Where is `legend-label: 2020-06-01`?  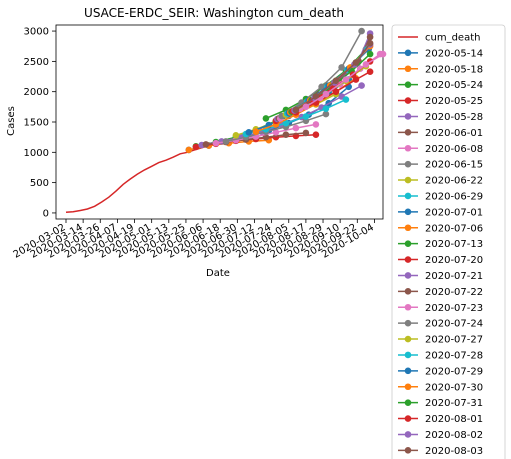
legend-label: 2020-06-01 is located at coordinates (454, 133).